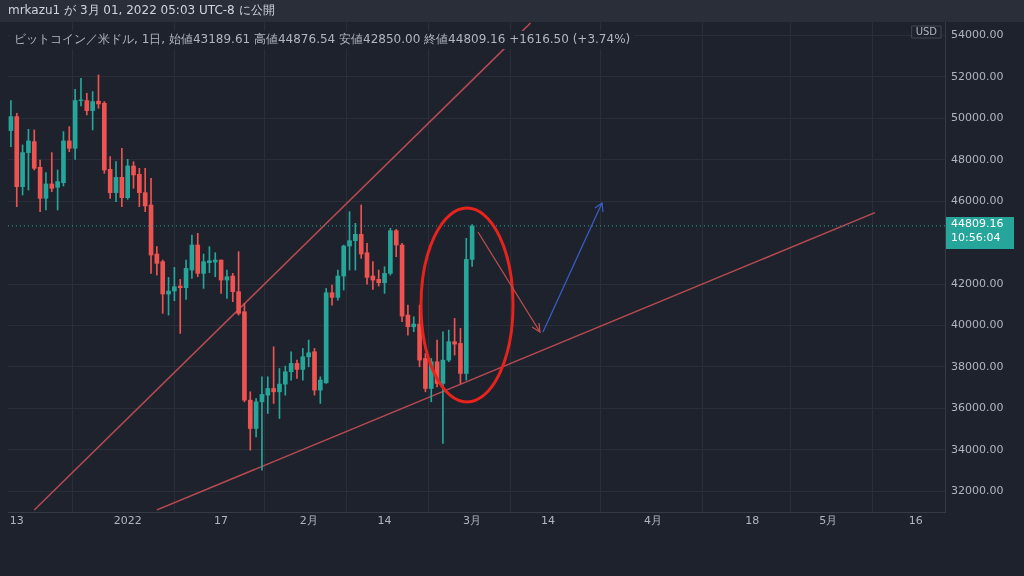  Describe the element at coordinates (16, 521) in the screenshot. I see `x-tick-label: 13` at that location.